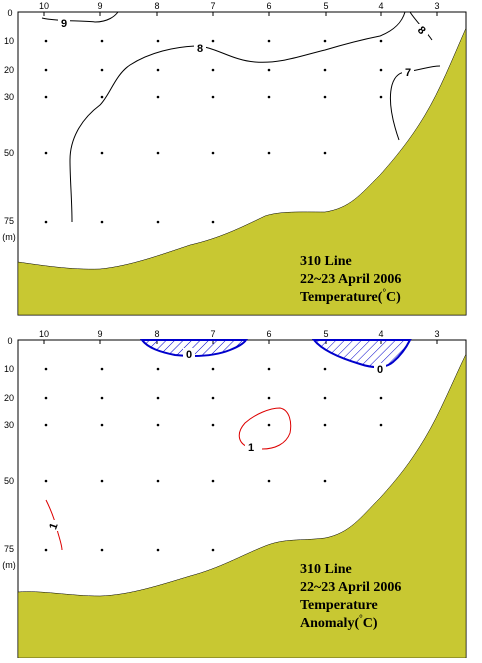 This screenshot has height=663, width=482. I want to click on contour-label: 8, so click(200, 49).